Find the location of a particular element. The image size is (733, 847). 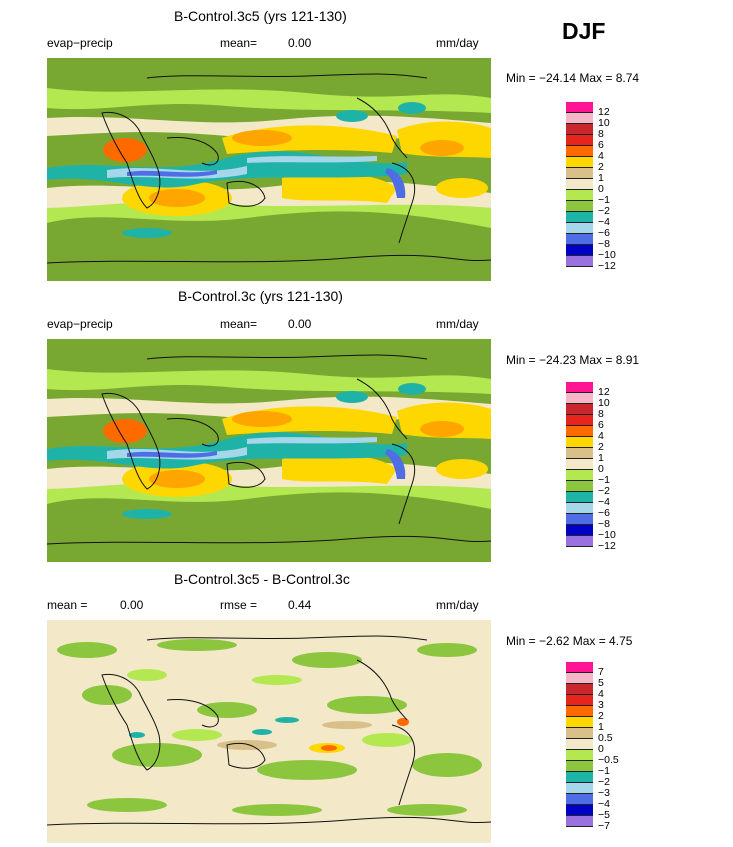

arctic-zone is located at coordinates (269, 72).